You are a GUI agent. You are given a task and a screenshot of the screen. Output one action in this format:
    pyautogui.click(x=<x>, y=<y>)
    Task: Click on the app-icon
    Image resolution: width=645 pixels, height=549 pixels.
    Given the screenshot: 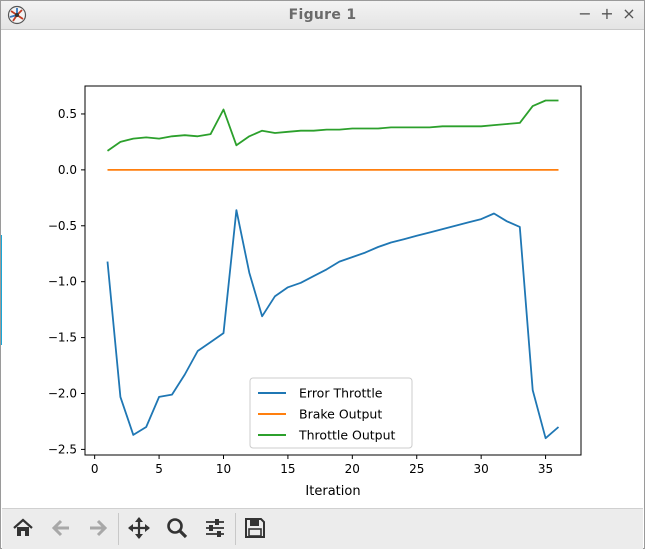 What is the action you would take?
    pyautogui.click(x=17, y=15)
    